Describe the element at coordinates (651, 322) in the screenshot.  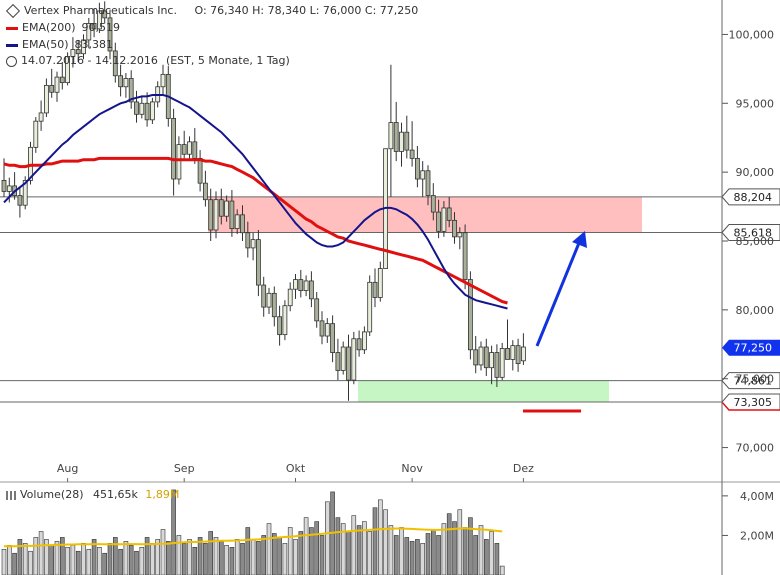
I see `annotations: 77,250` at that location.